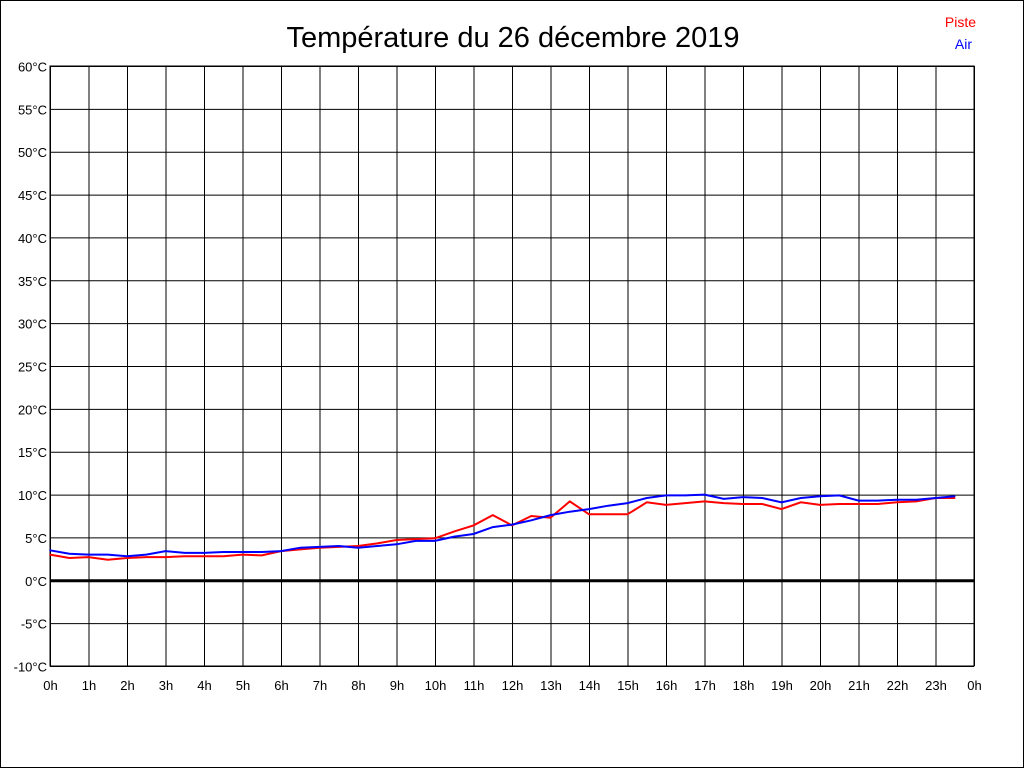 The width and height of the screenshot is (1024, 768). What do you see at coordinates (89, 685) in the screenshot?
I see `x-tick-label: 1h` at bounding box center [89, 685].